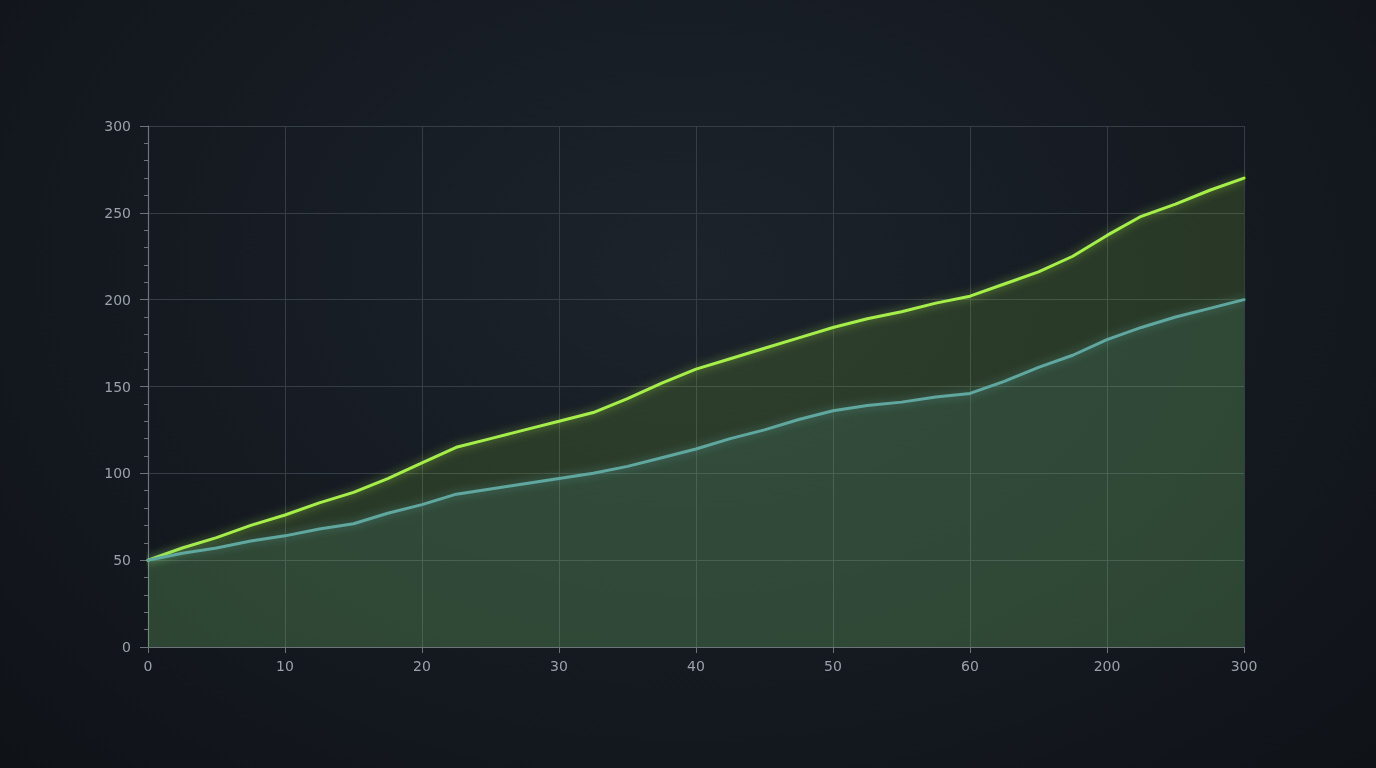 This screenshot has height=768, width=1376. Describe the element at coordinates (559, 666) in the screenshot. I see `x-tick-label: 30` at that location.